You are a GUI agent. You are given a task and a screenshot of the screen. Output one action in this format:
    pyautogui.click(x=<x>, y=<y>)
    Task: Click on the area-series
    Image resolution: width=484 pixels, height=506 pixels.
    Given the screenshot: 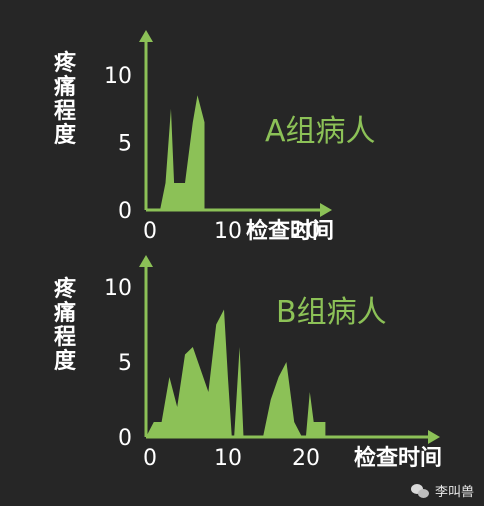 What is the action you would take?
    pyautogui.click(x=178, y=152)
    